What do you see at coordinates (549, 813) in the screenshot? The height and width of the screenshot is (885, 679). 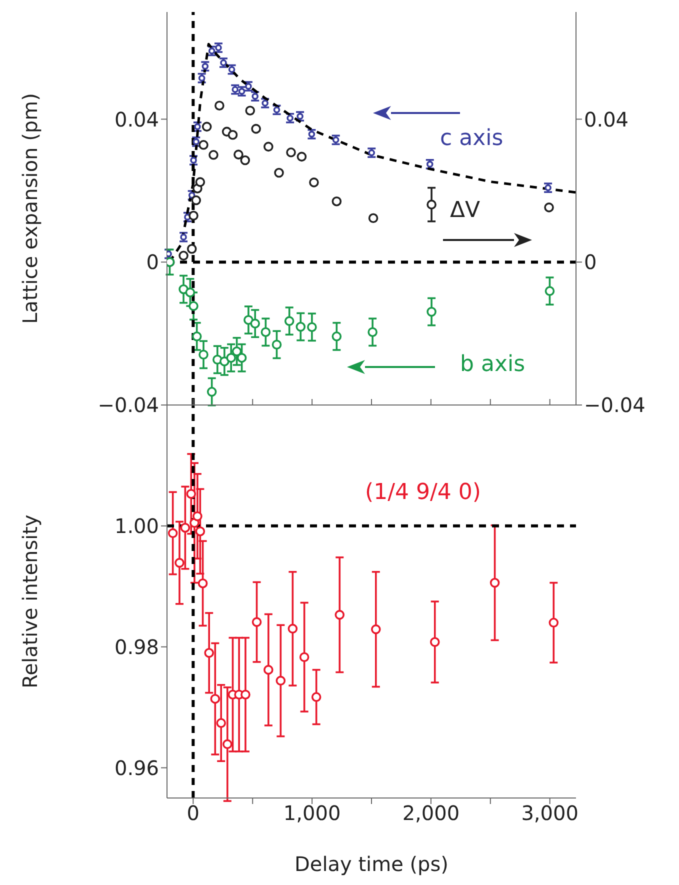 I see `x-tick-label: 3,000` at bounding box center [549, 813].